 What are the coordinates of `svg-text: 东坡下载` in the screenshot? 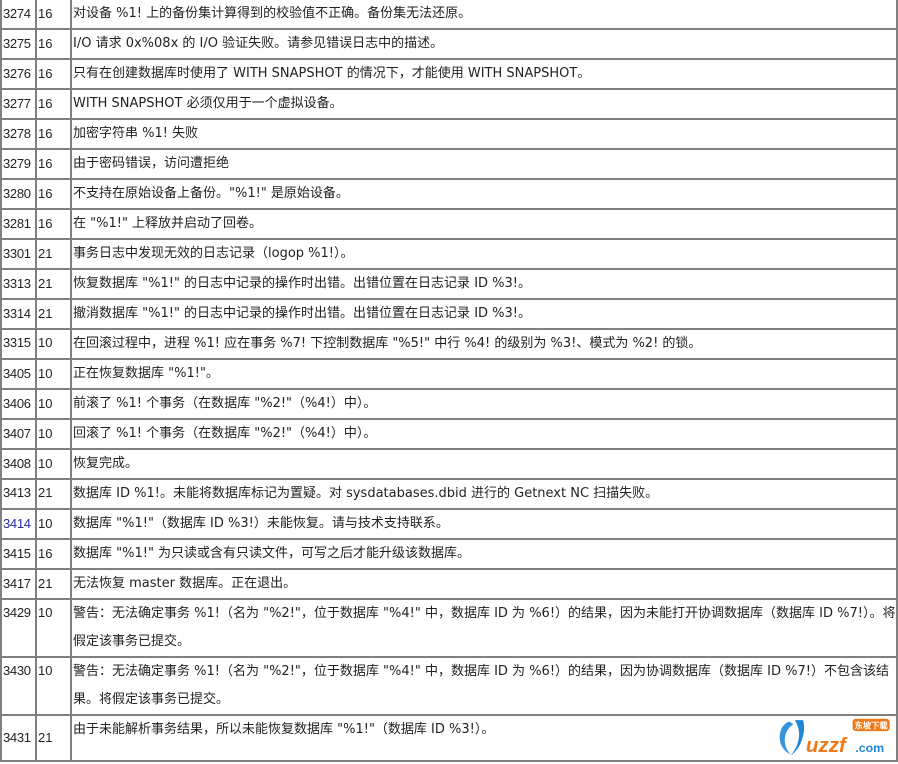 It's located at (872, 725).